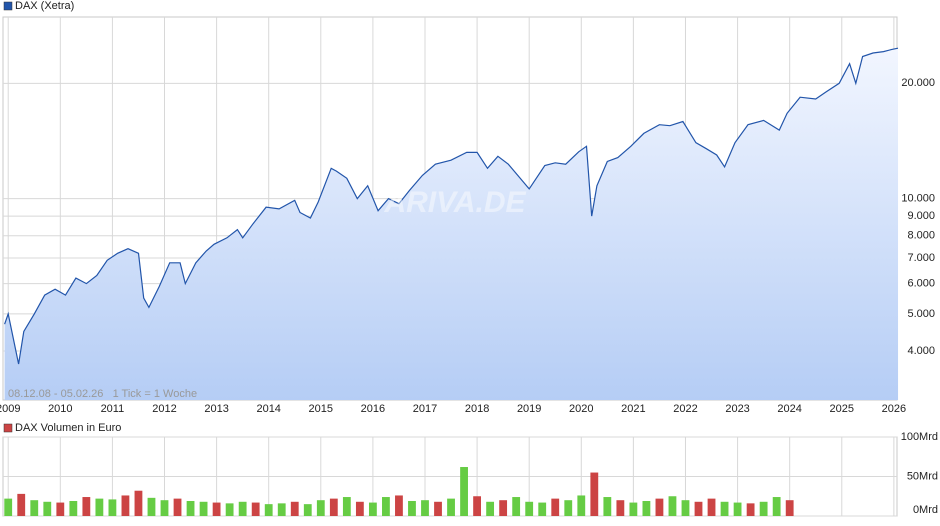 The width and height of the screenshot is (940, 526). What do you see at coordinates (529, 409) in the screenshot?
I see `x-tick-label: 2019` at bounding box center [529, 409].